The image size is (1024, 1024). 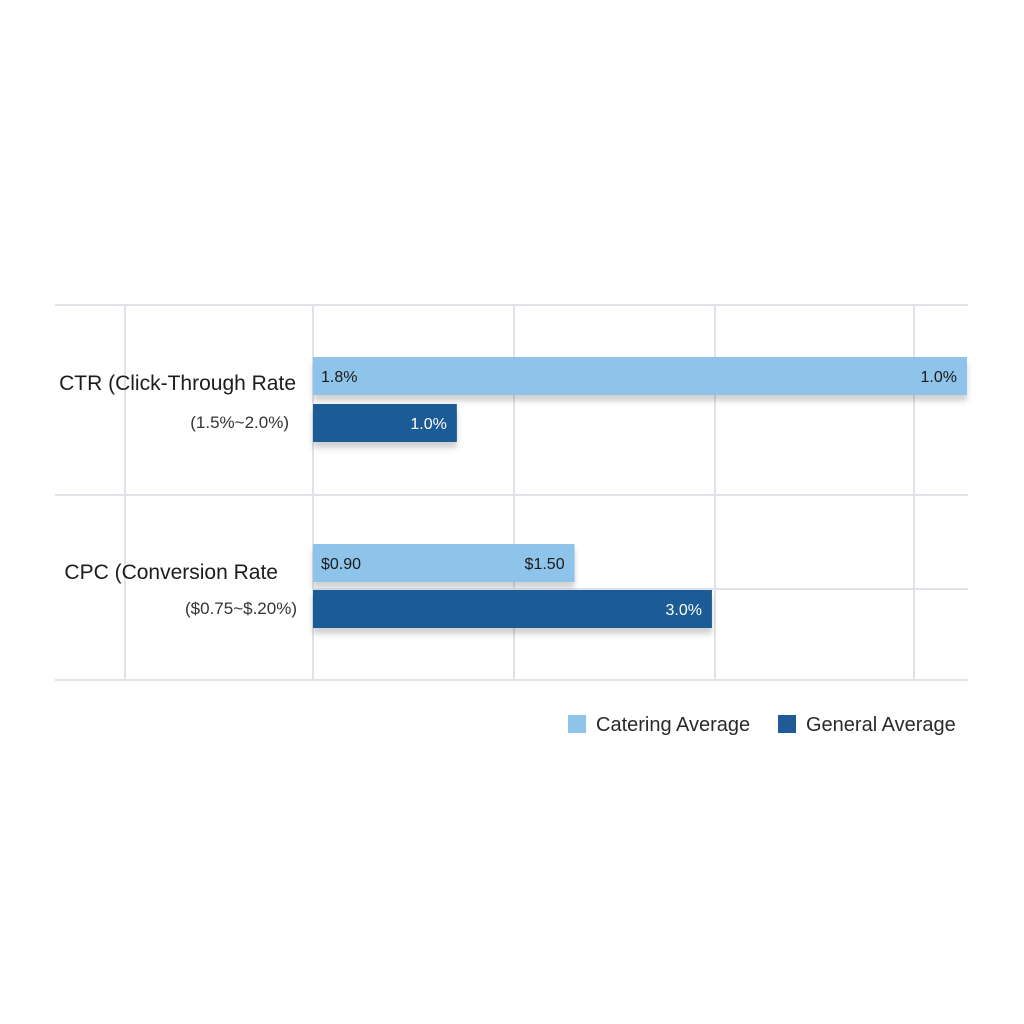 I want to click on bar-label-0-0-1: 1.0%, so click(x=939, y=377).